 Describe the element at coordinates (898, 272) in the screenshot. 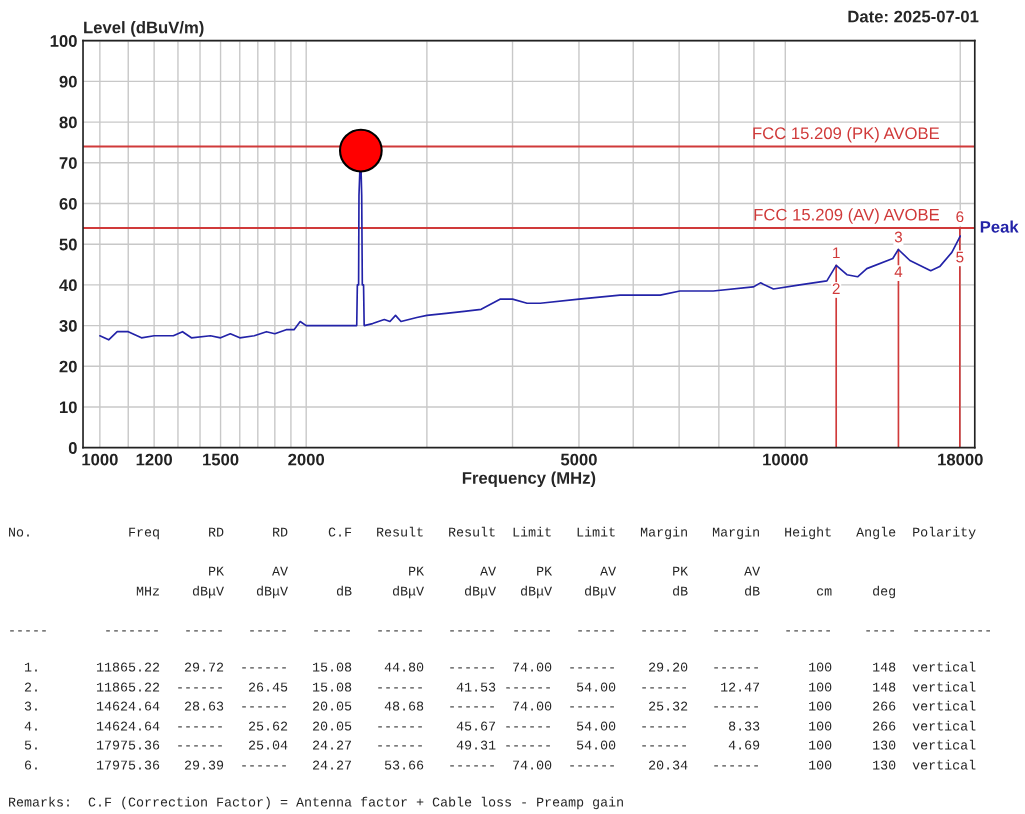

I see `annotation: 4` at that location.